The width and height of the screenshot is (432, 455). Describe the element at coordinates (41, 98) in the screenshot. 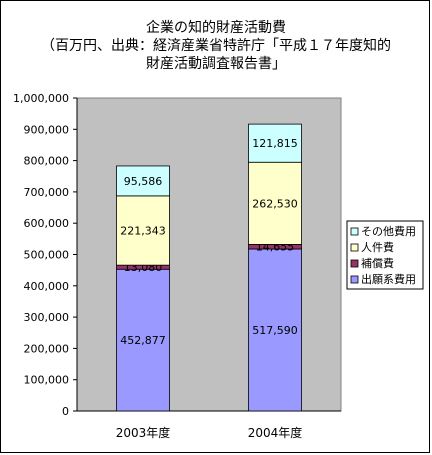

I see `y-tick-label: 1,000,000` at that location.